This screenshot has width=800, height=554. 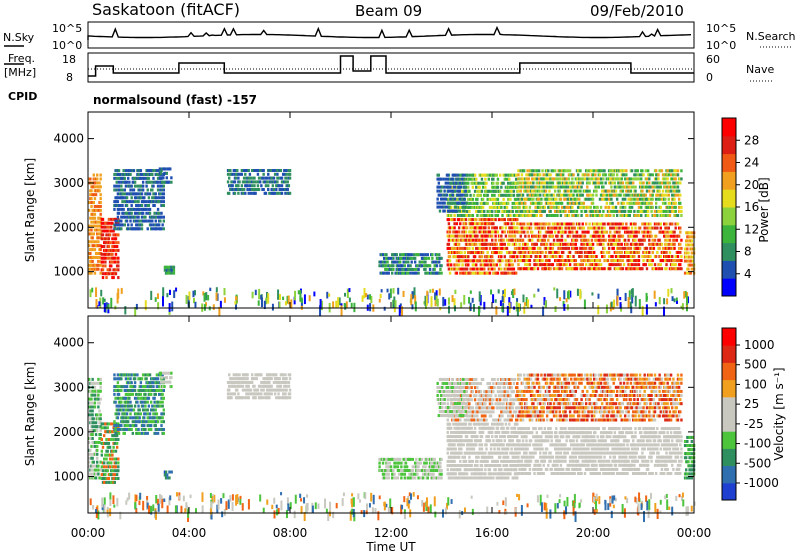 What do you see at coordinates (30, 210) in the screenshot?
I see `power-ylabel: Slant Range [km]` at bounding box center [30, 210].